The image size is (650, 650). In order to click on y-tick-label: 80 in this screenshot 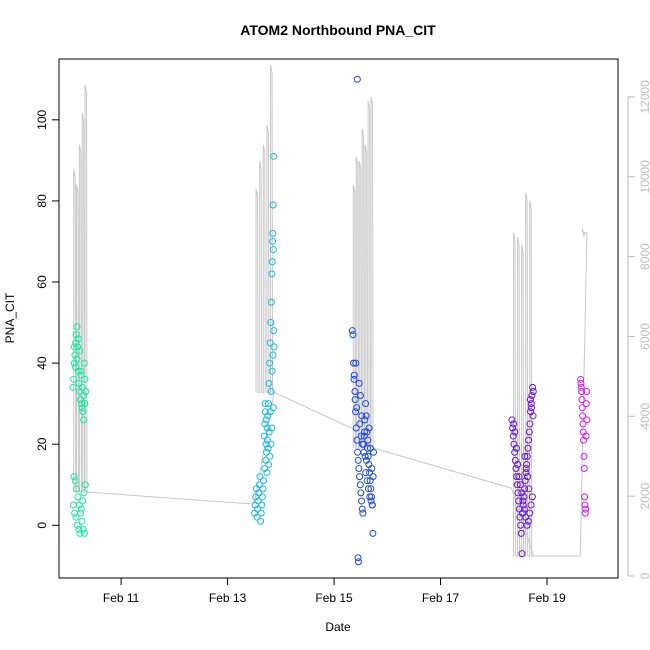, I will do `click(42, 201)`.